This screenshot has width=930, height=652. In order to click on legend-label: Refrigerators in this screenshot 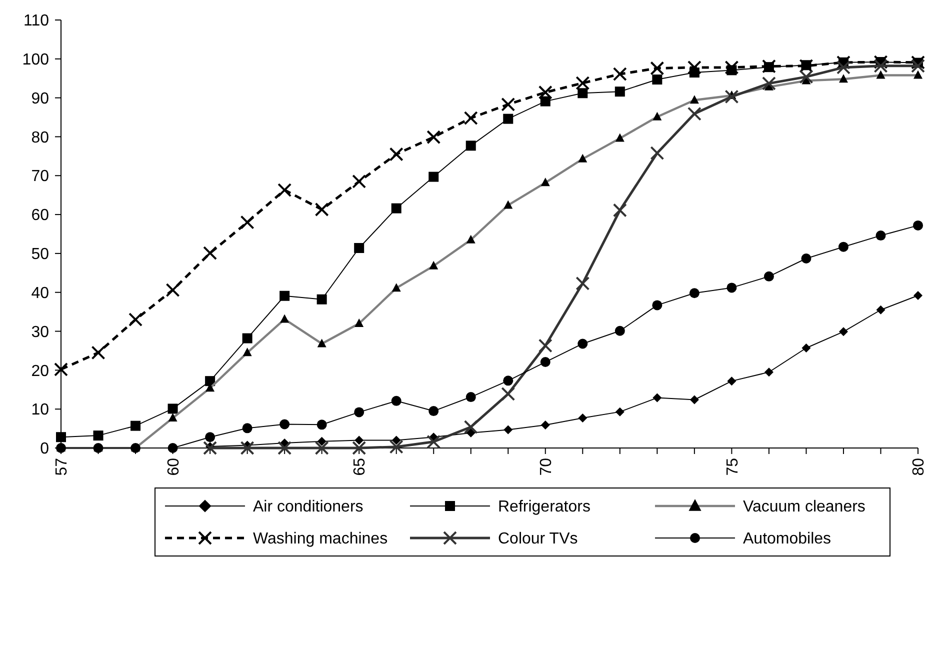, I will do `click(544, 507)`.